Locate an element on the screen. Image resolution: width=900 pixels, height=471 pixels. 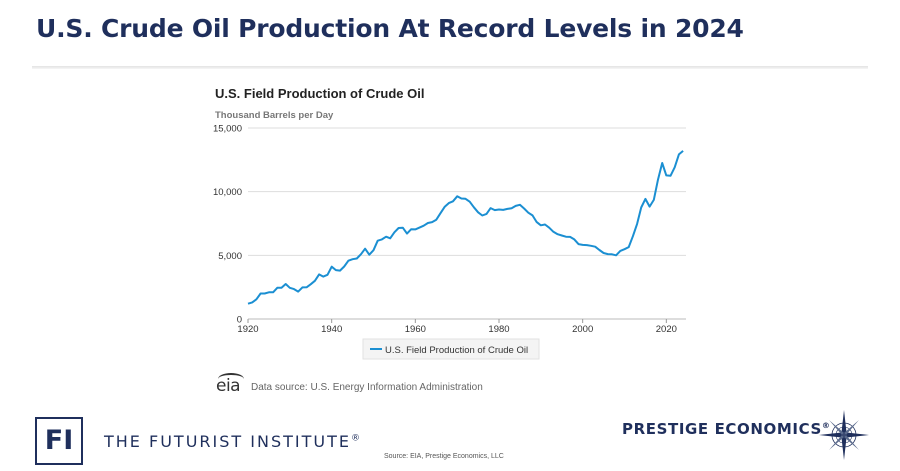
title-divider is located at coordinates (450, 67).